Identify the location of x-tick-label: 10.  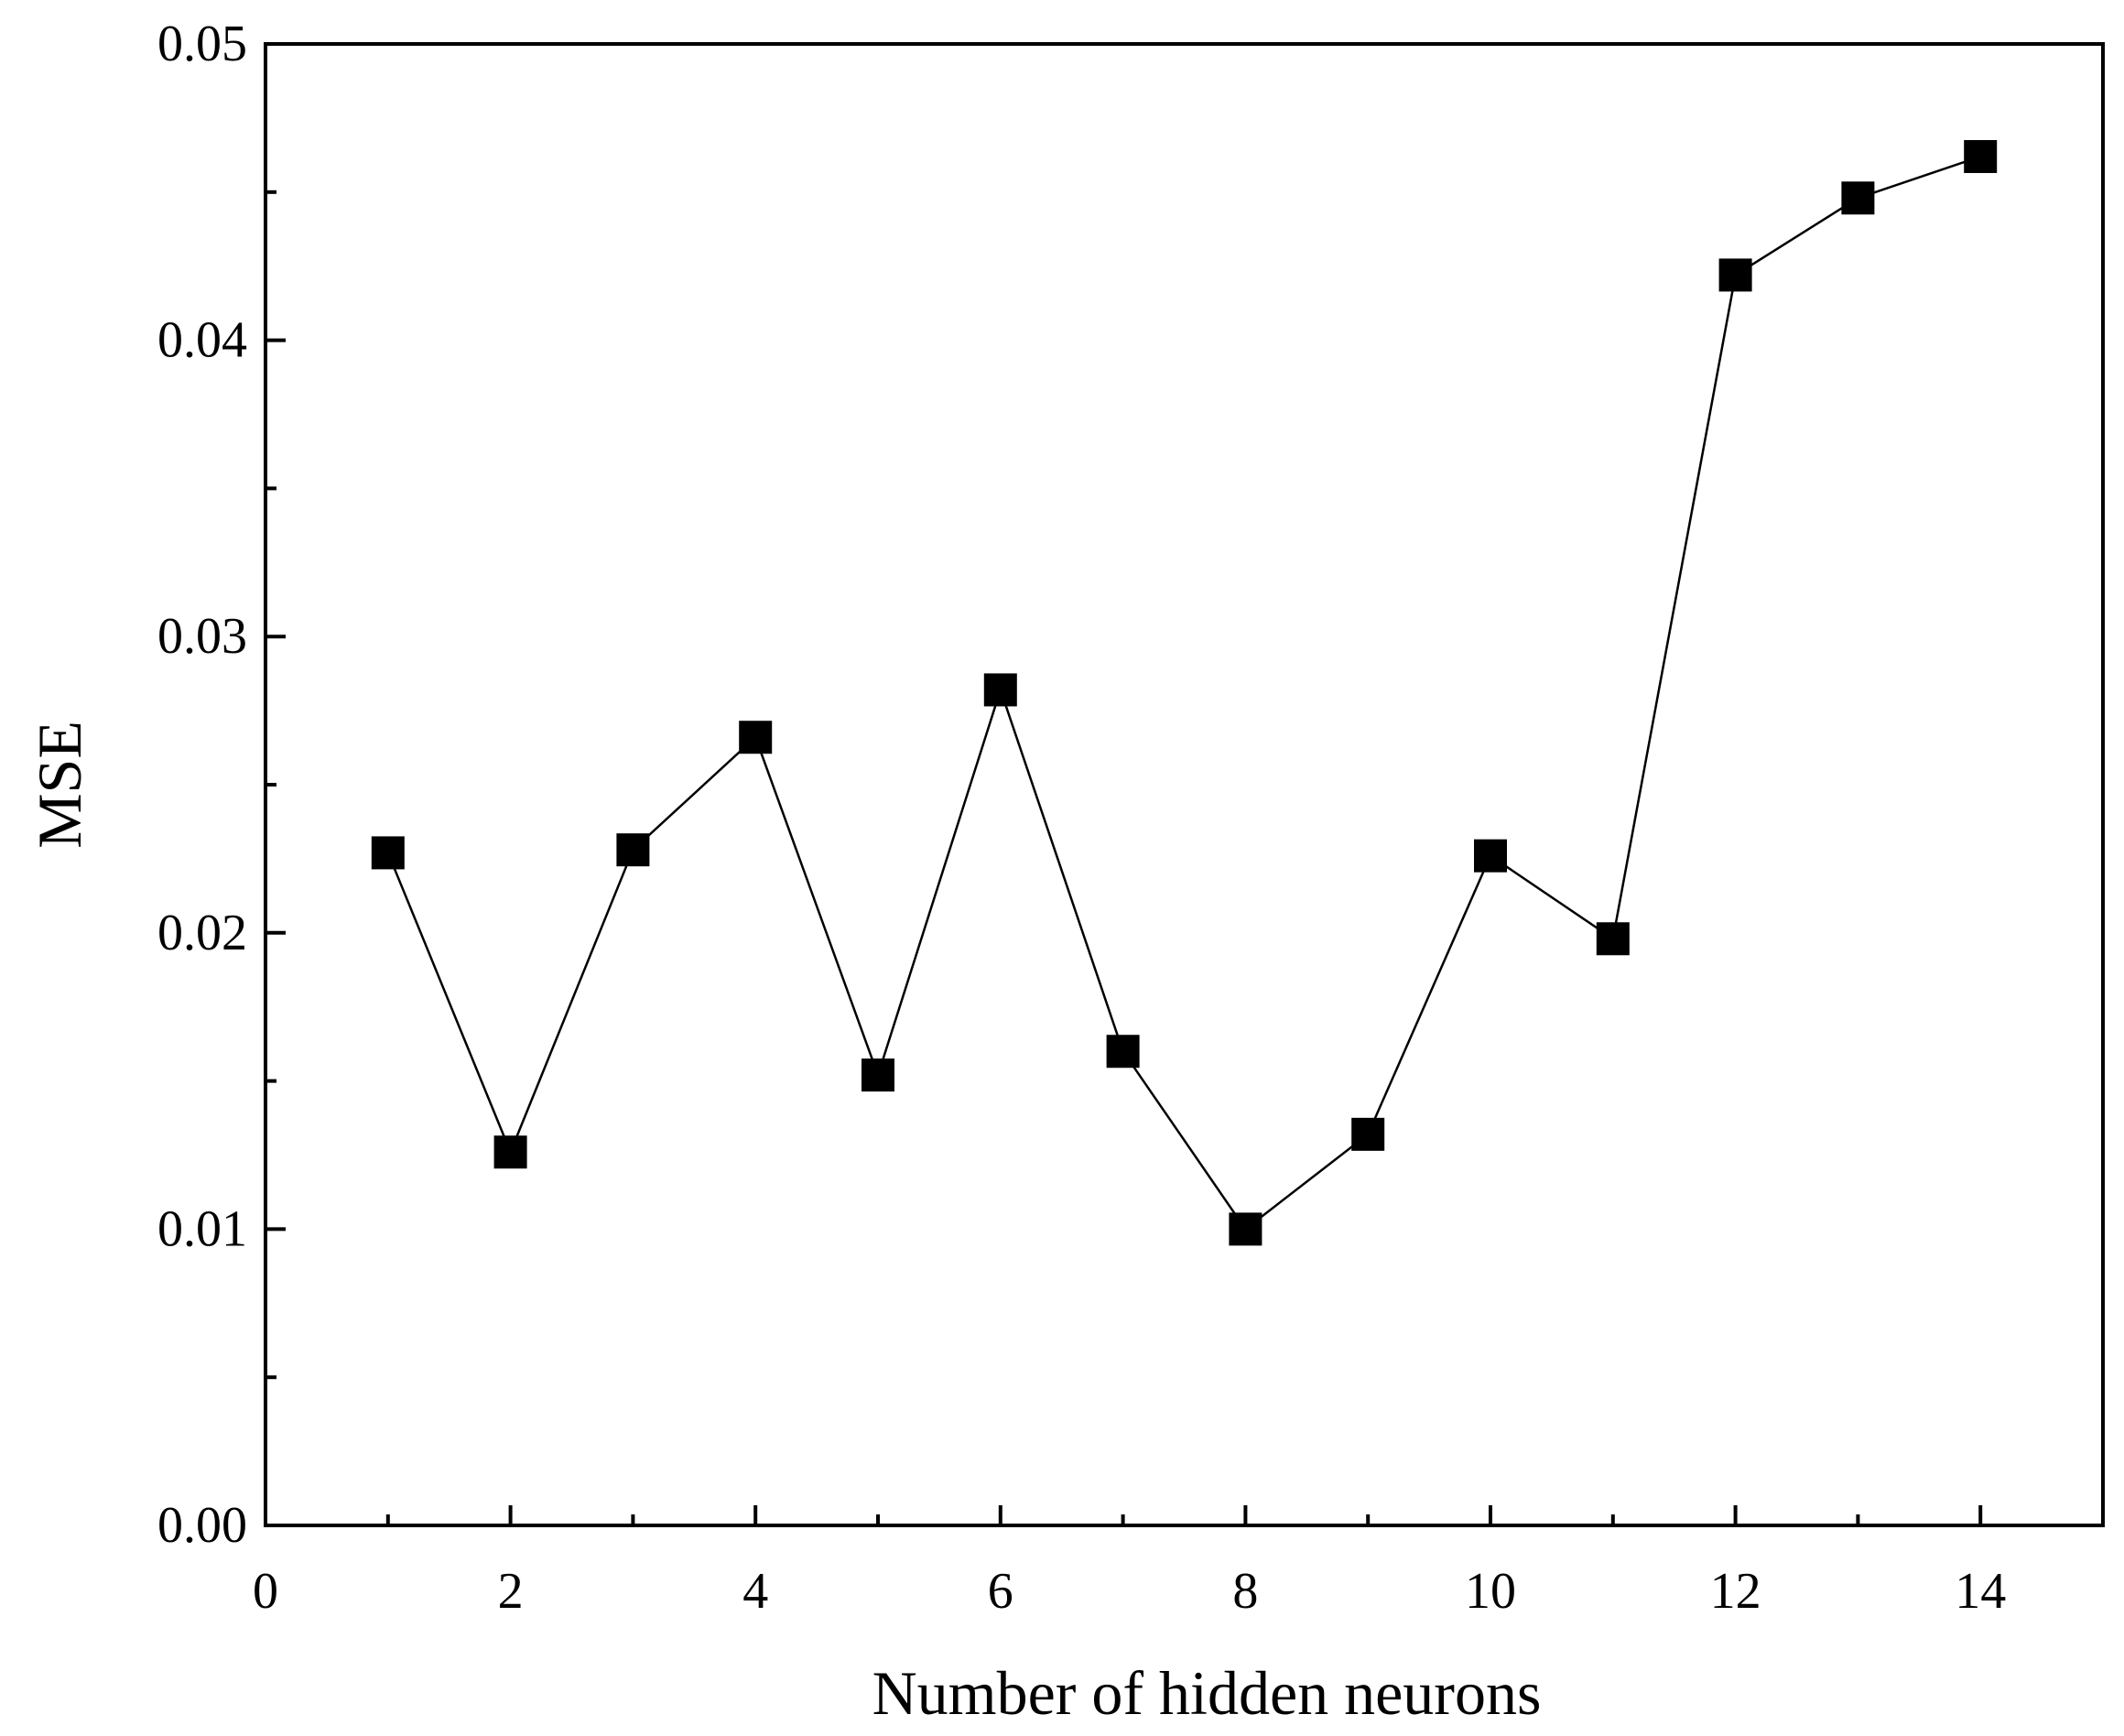
(1491, 1592).